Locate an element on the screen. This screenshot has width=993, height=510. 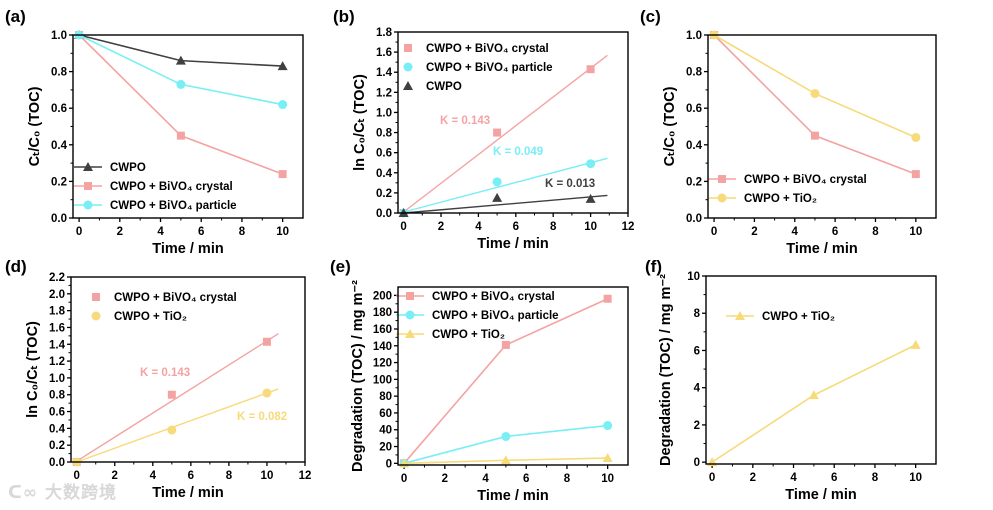
y-axis-title: Cₜ/C₀ (TOC) is located at coordinates (670, 126).